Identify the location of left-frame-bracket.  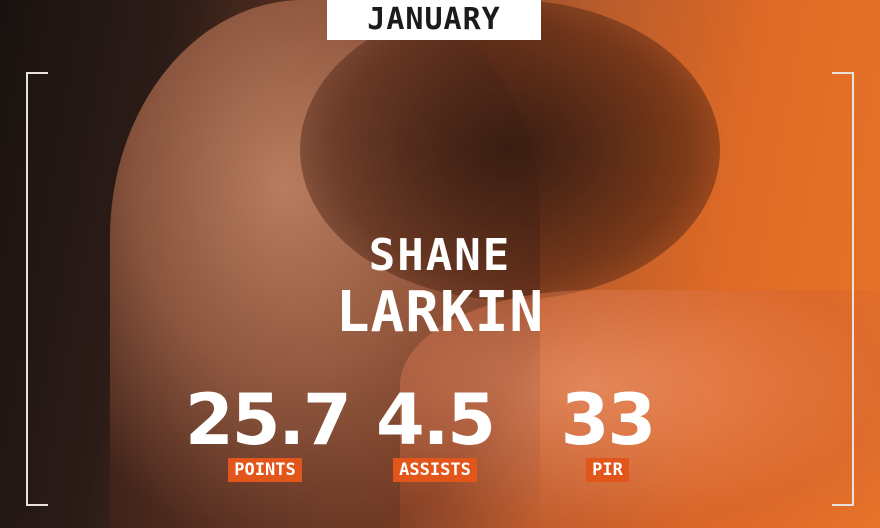
(37, 289).